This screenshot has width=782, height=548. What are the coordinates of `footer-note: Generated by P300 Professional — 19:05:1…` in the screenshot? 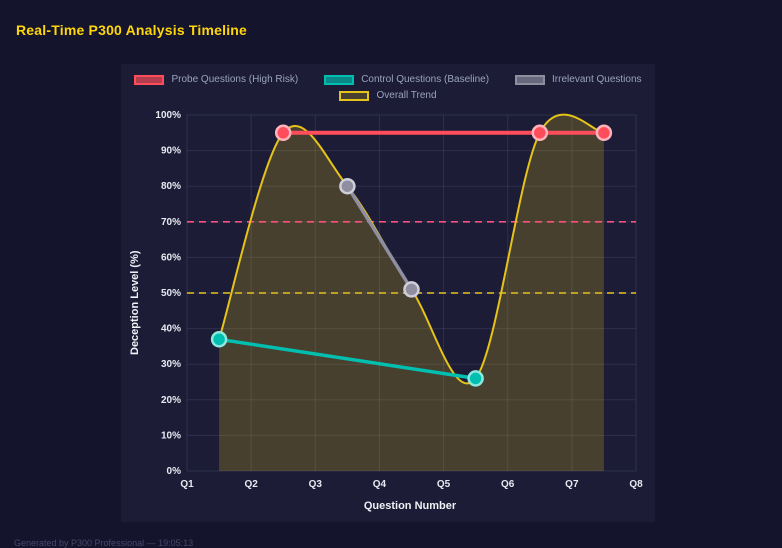 It's located at (104, 543).